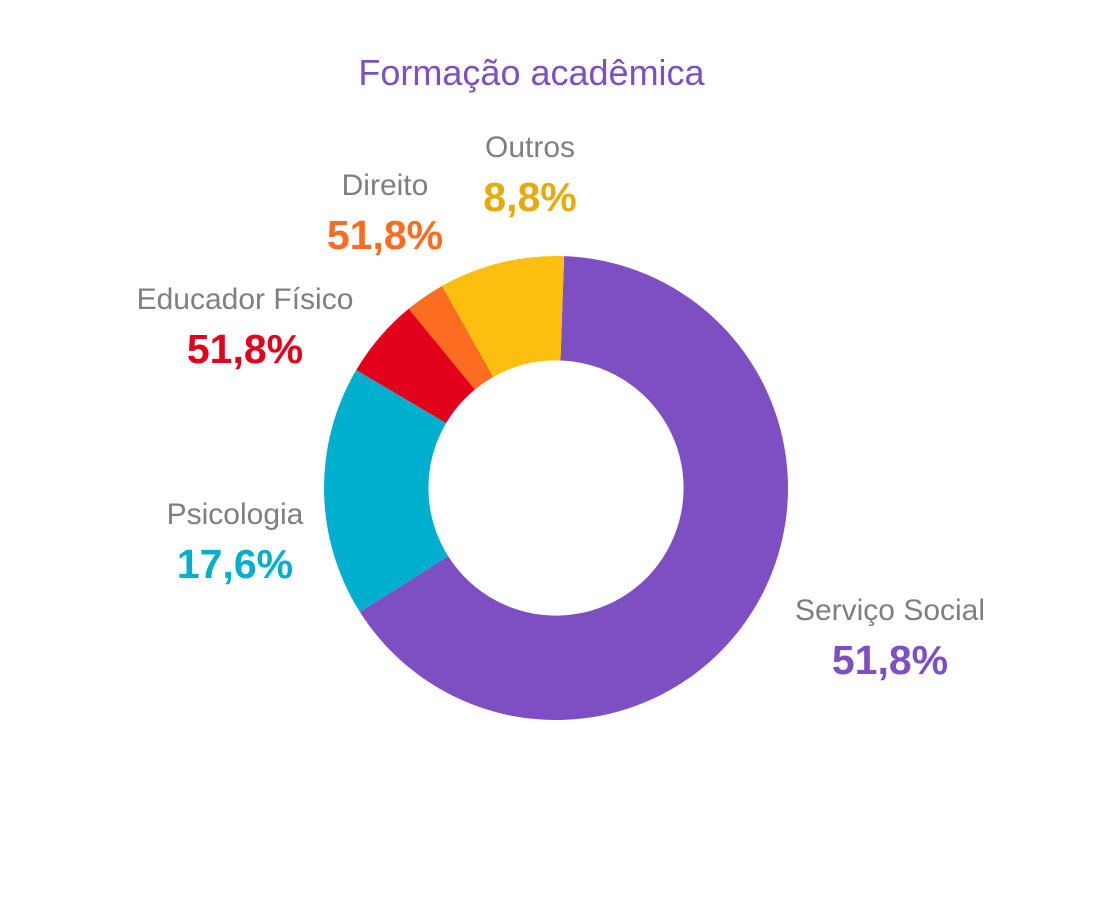 The height and width of the screenshot is (921, 1097). I want to click on slice-name-outros: Outros, so click(530, 147).